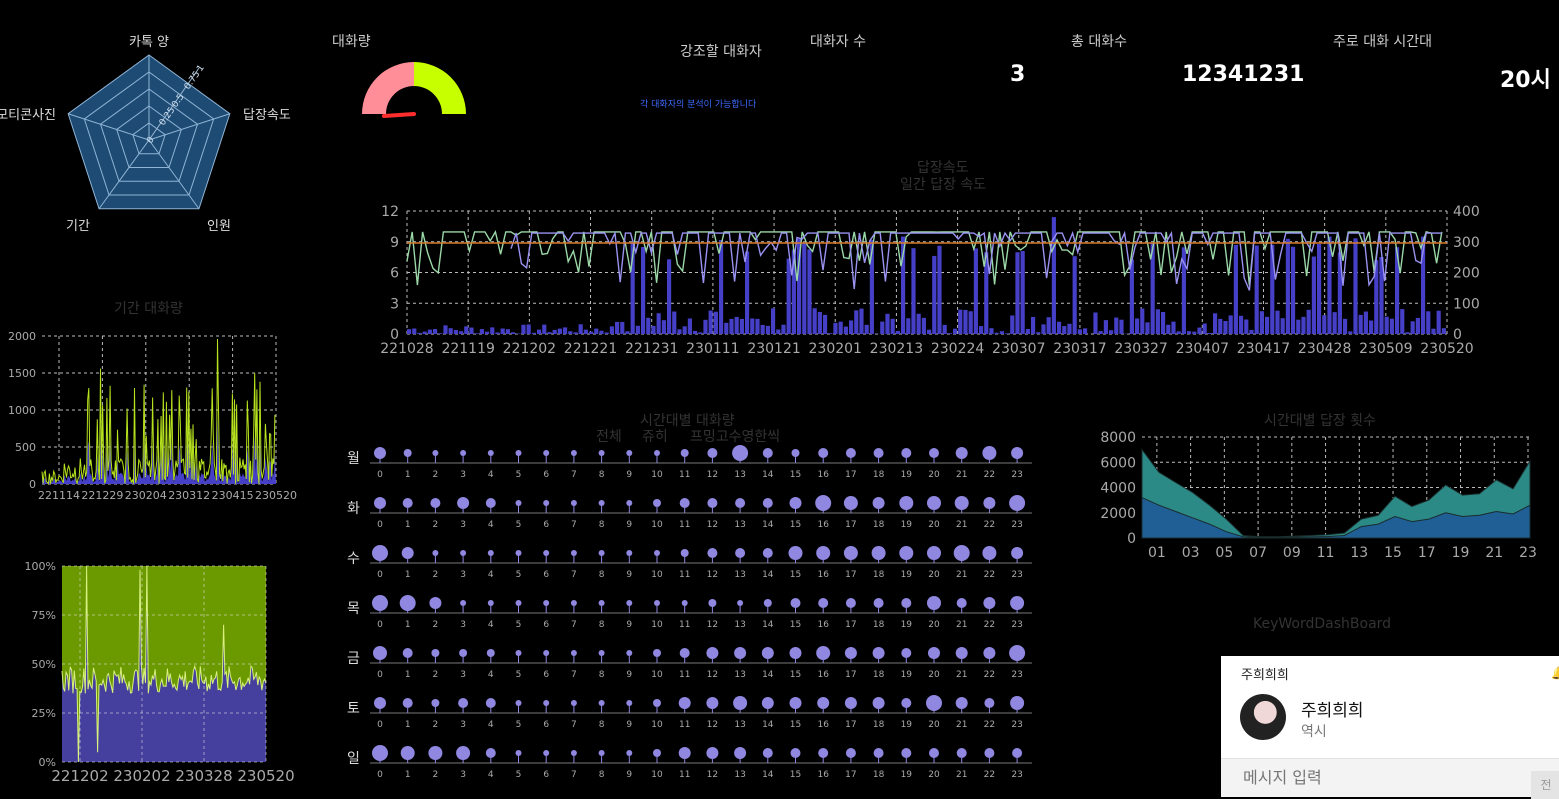  What do you see at coordinates (1359, 553) in the screenshot?
I see `x-tick: 13` at bounding box center [1359, 553].